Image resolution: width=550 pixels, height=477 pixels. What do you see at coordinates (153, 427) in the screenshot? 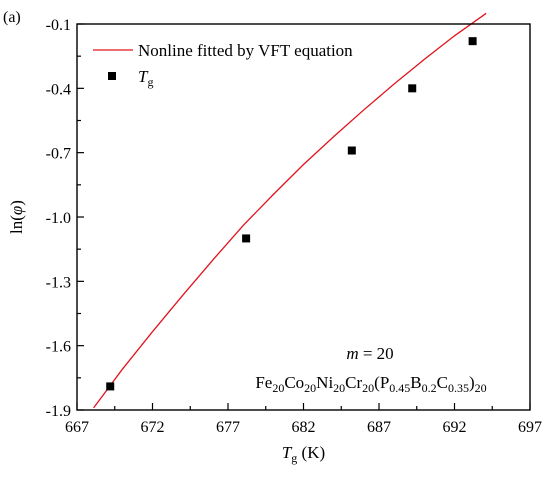
I see `x-tick-label: 672` at bounding box center [153, 427].